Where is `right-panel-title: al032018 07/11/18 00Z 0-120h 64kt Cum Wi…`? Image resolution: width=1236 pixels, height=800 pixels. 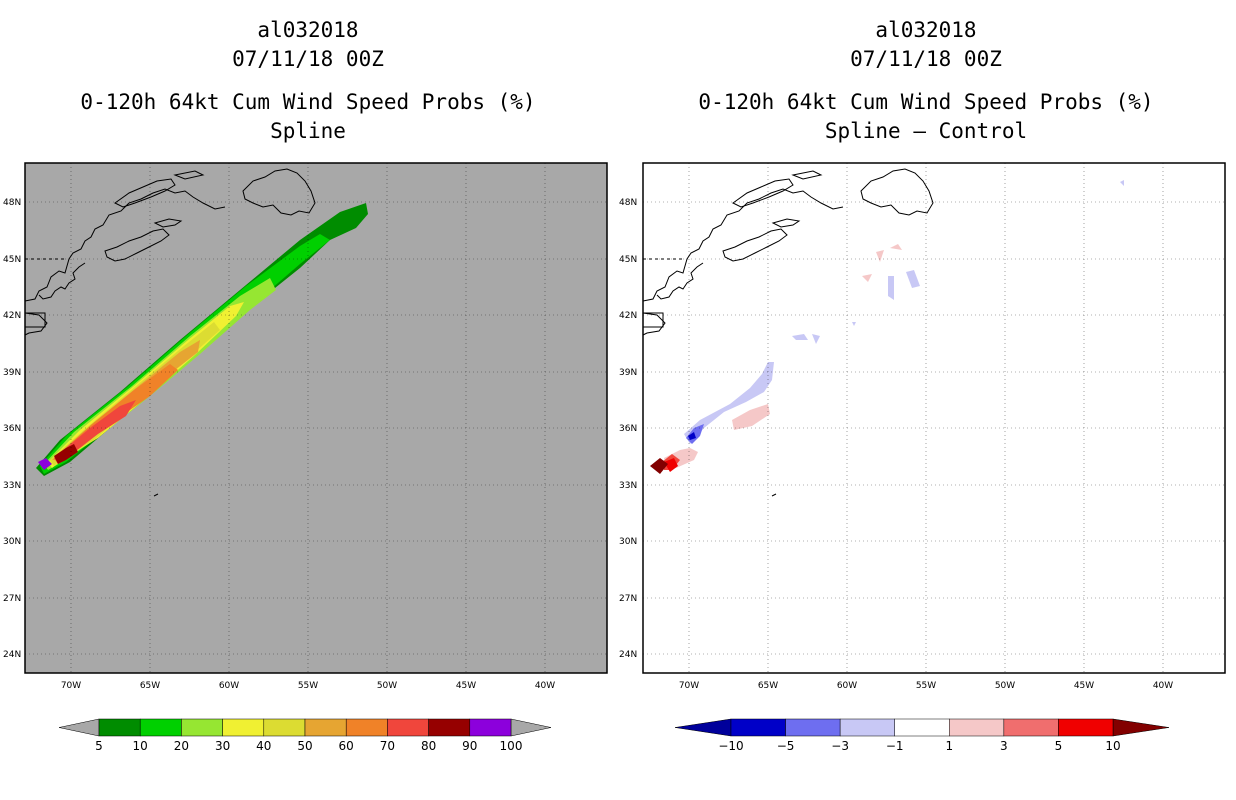 right-panel-title: al032018 07/11/18 00Z 0-120h 64kt Cum Wi… is located at coordinates (926, 81).